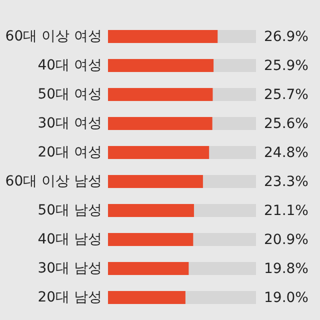 The height and width of the screenshot is (320, 320). What do you see at coordinates (70, 210) in the screenshot?
I see `y-tick-label: 50대 남성` at bounding box center [70, 210].